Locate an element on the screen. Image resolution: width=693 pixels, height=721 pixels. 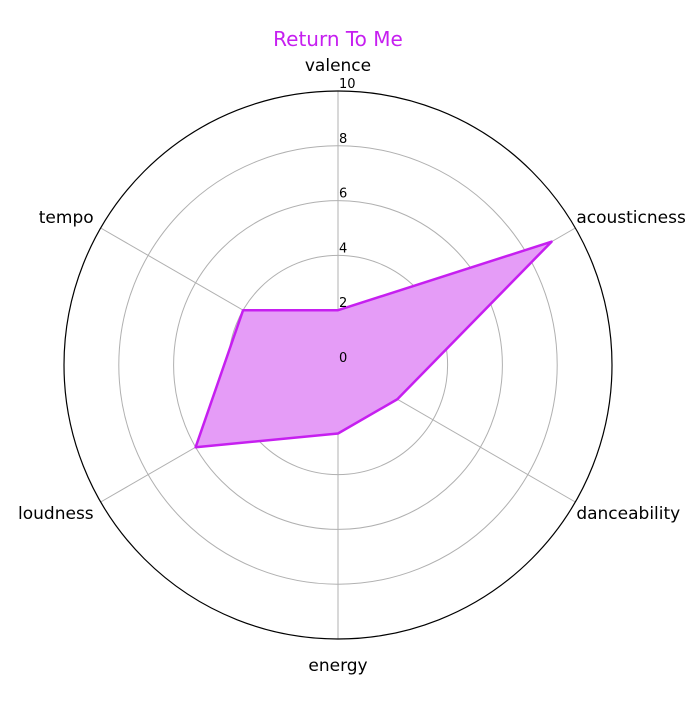
axis-label-acousticness: acousticness is located at coordinates (631, 218).